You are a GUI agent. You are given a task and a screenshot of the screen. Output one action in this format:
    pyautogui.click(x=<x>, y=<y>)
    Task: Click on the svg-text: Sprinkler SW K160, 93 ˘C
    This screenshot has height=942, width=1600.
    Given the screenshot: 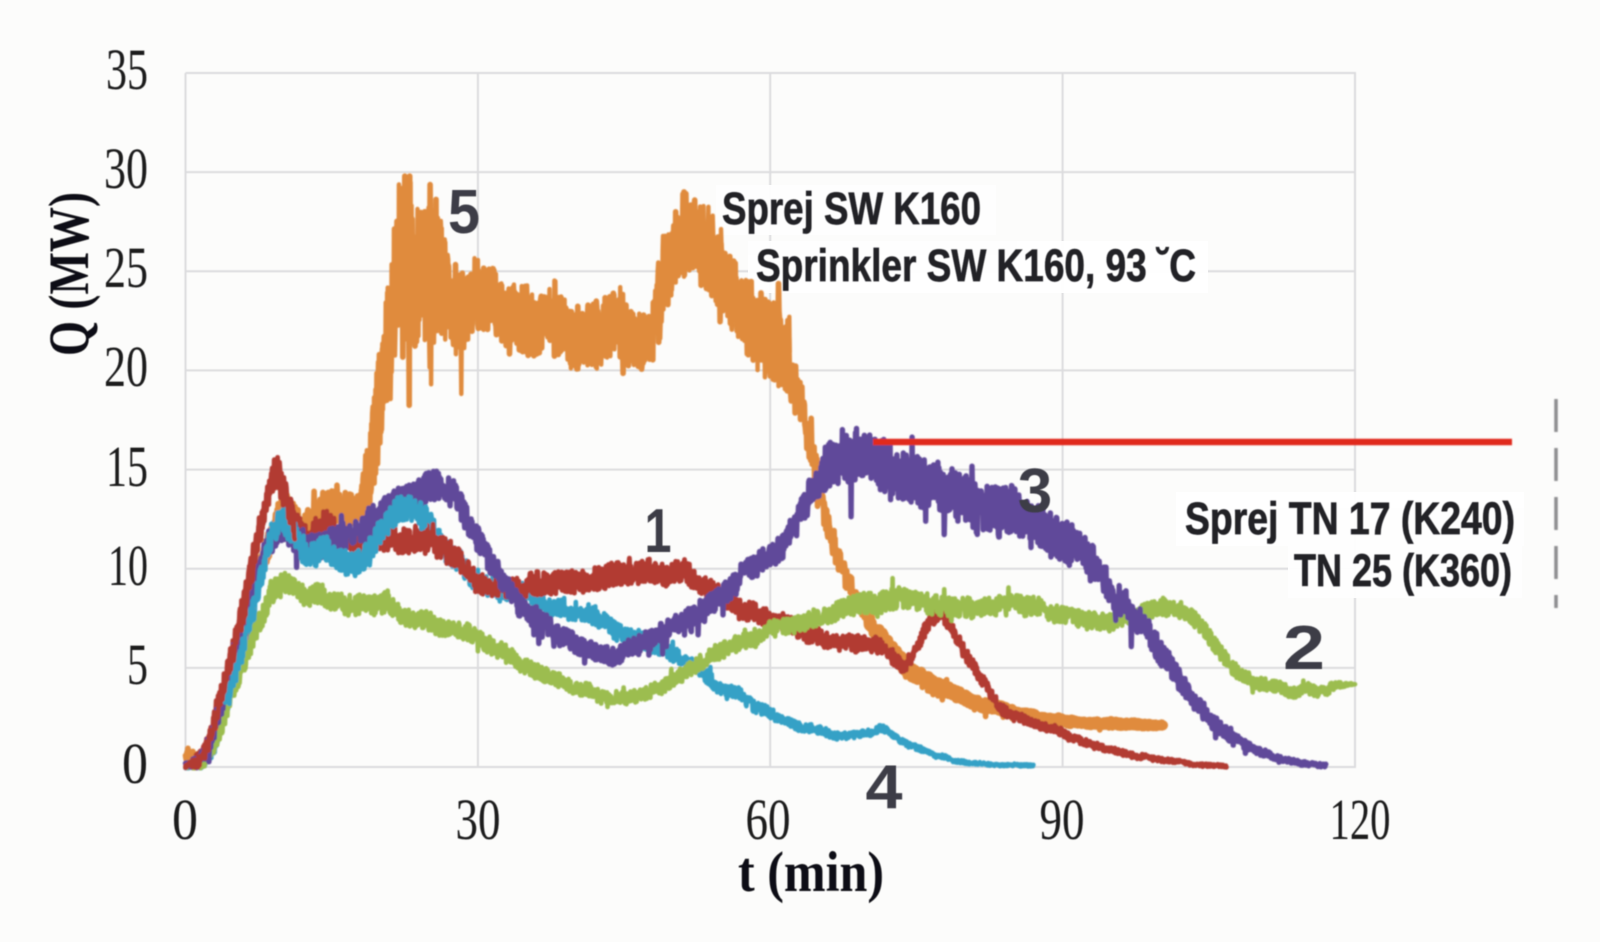 What is the action you would take?
    pyautogui.click(x=976, y=265)
    